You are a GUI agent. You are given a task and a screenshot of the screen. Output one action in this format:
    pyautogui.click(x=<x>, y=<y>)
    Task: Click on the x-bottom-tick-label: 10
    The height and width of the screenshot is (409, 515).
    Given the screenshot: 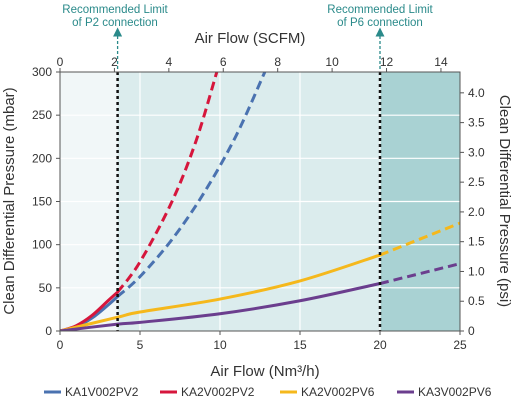 What is the action you would take?
    pyautogui.click(x=220, y=345)
    